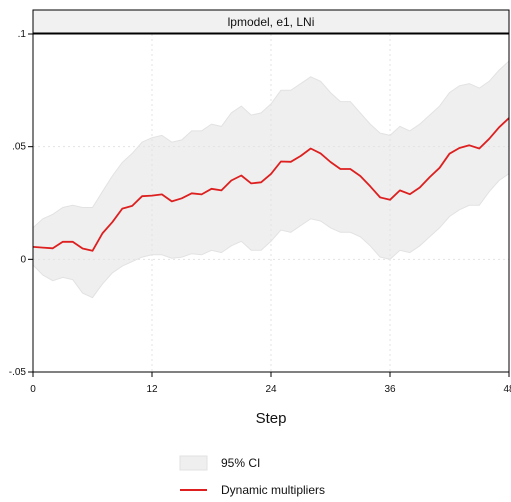 The width and height of the screenshot is (511, 502). What do you see at coordinates (252, 476) in the screenshot?
I see `legend: 95% CI Dynamic multipliers` at bounding box center [252, 476].